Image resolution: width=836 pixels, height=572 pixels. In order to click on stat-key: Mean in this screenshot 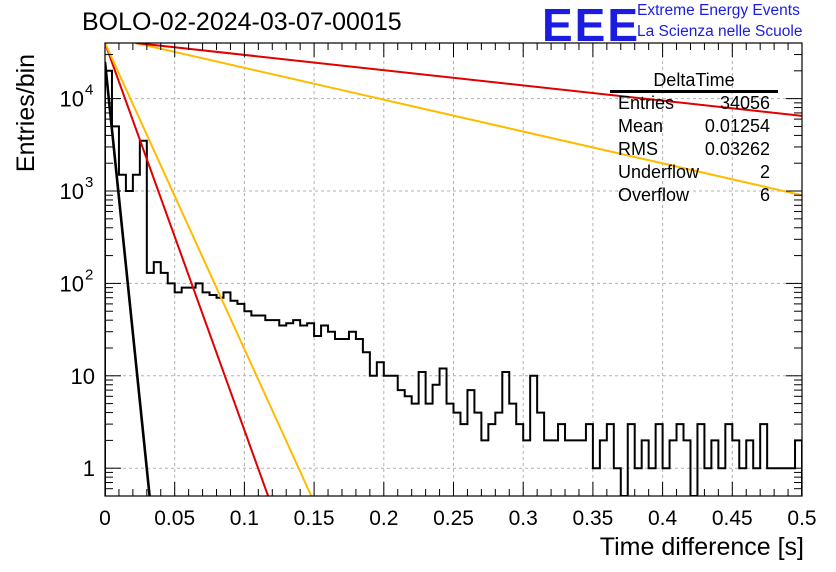, I will do `click(641, 126)`.